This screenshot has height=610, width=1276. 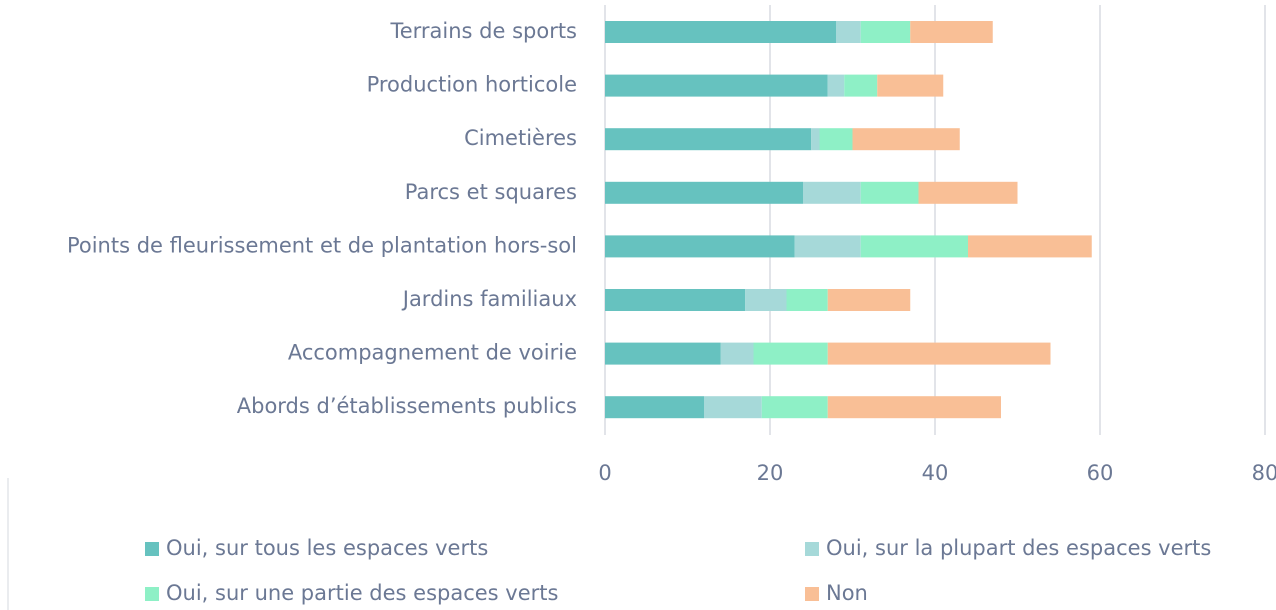 I want to click on legend-label: Oui, sur tous les espaces verts, so click(x=327, y=548).